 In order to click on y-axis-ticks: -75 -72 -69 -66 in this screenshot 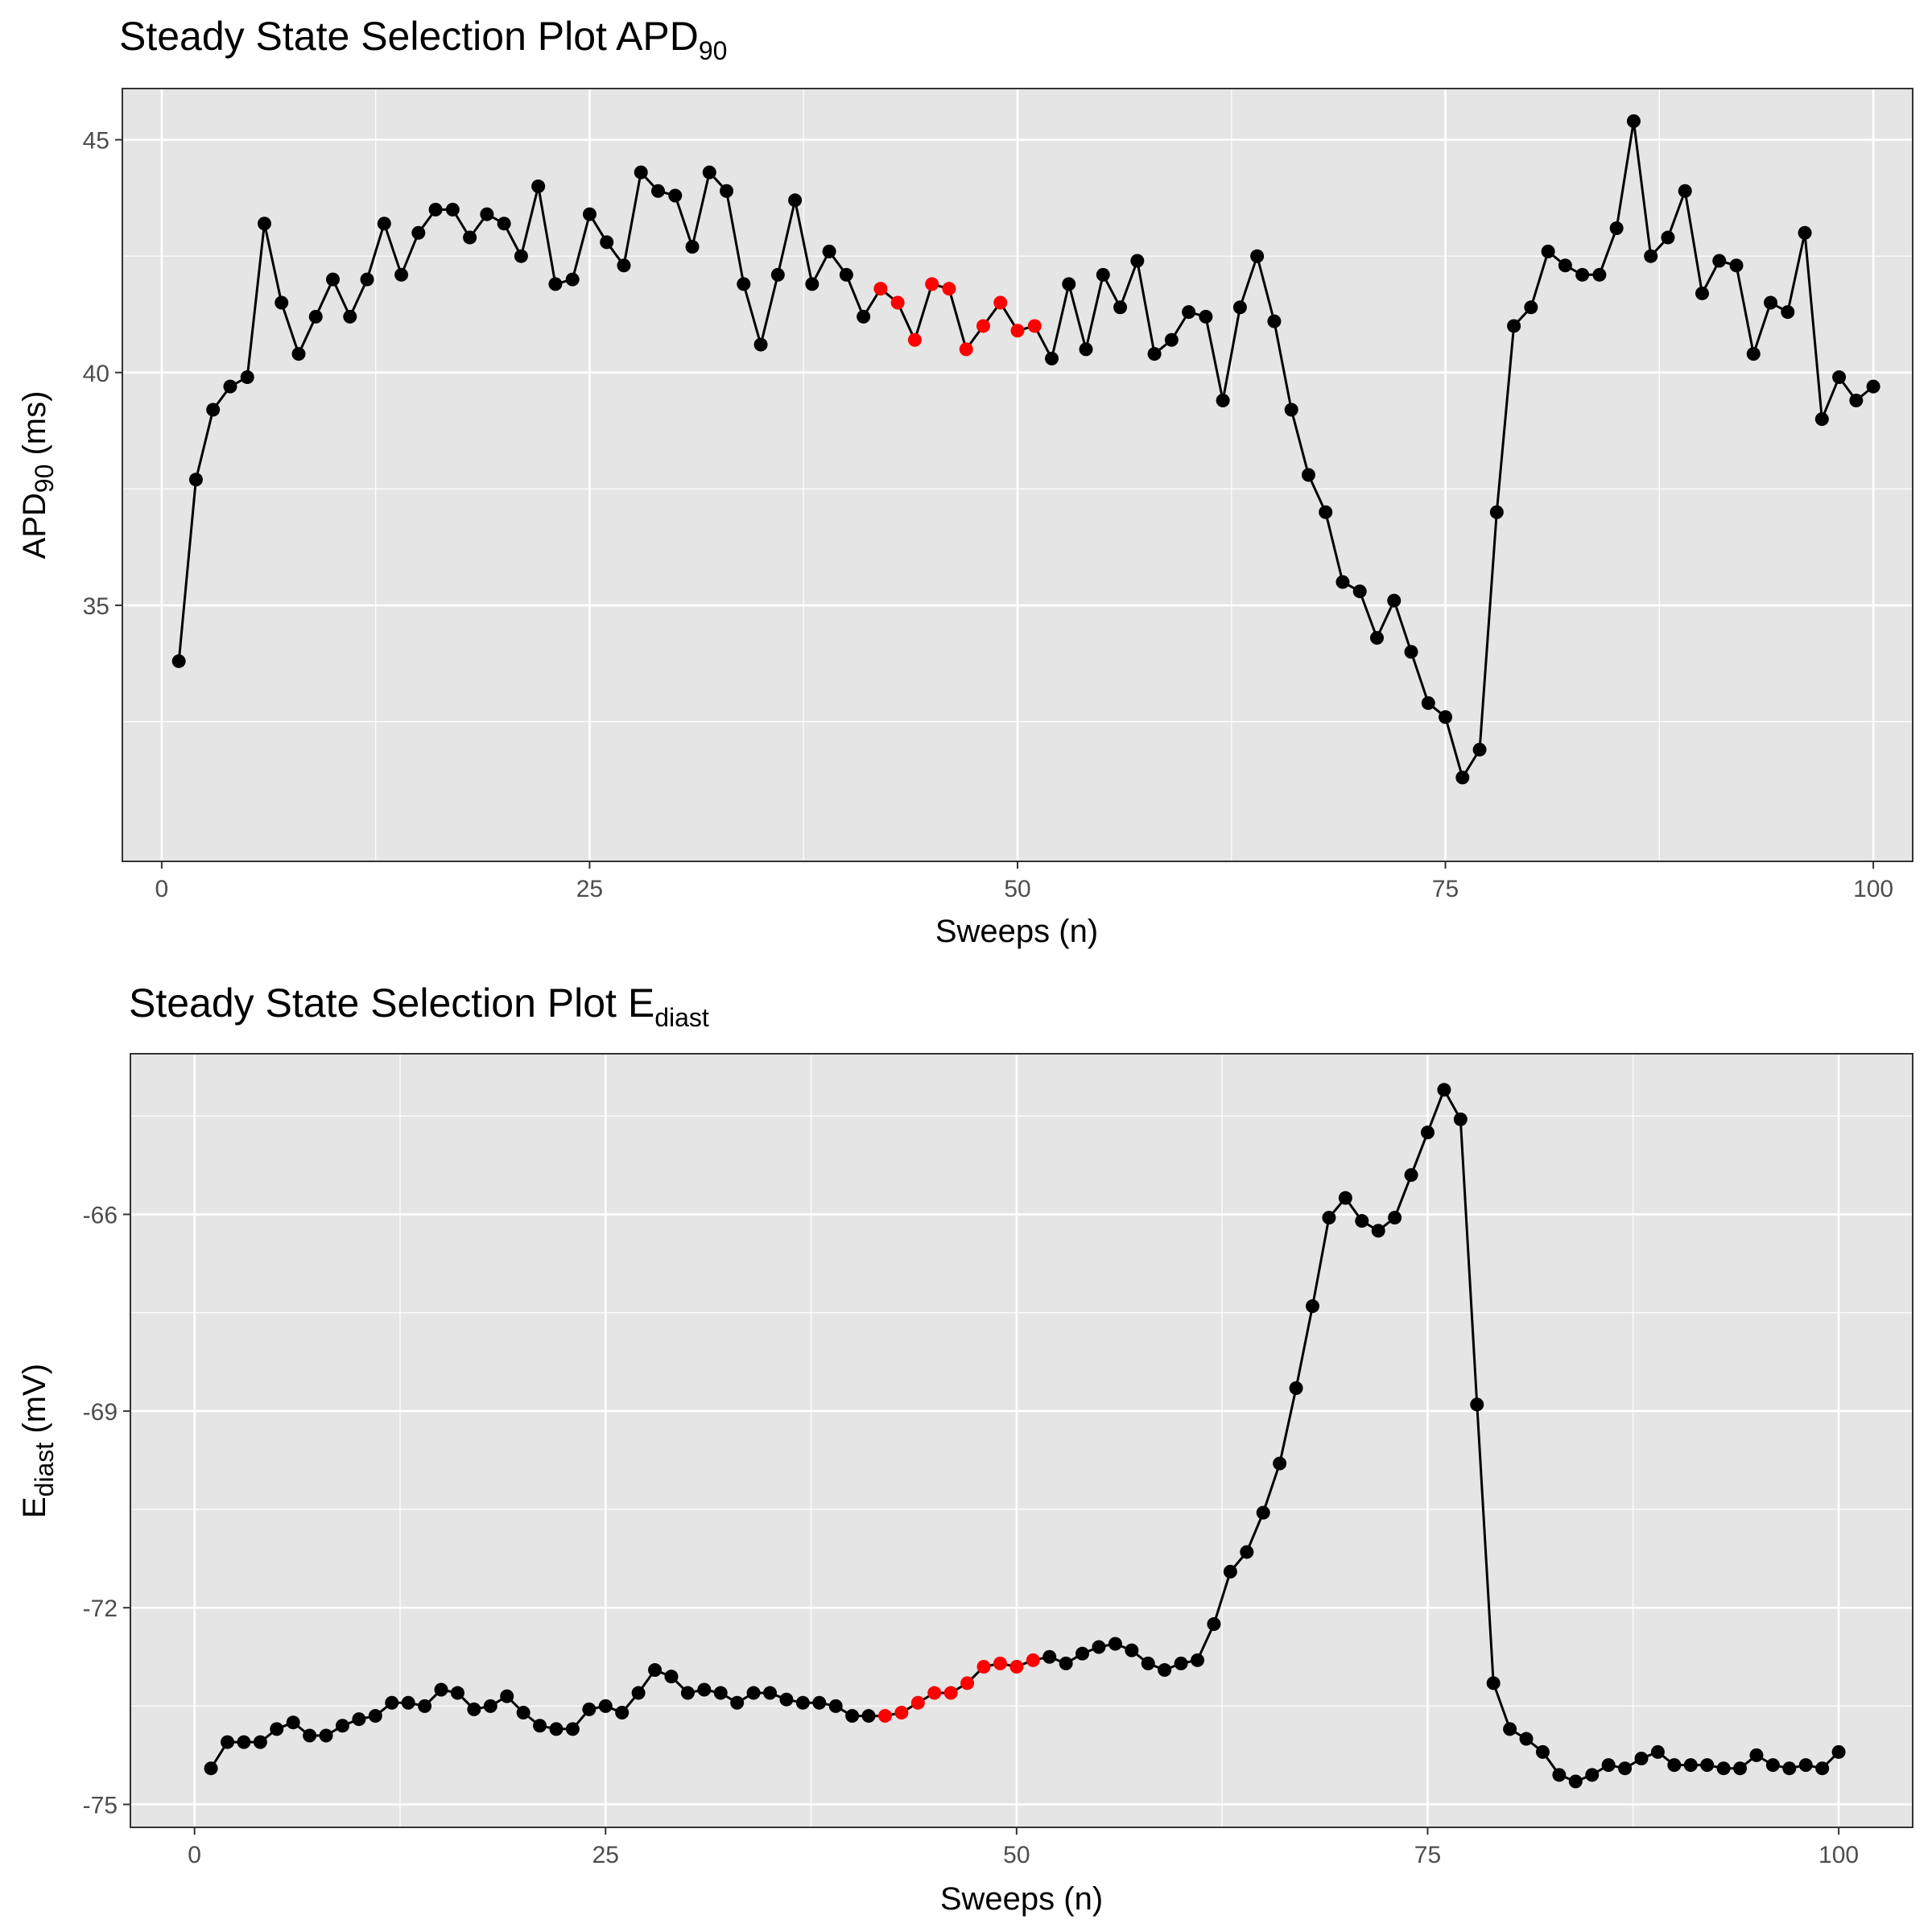, I will do `click(106, 1510)`.